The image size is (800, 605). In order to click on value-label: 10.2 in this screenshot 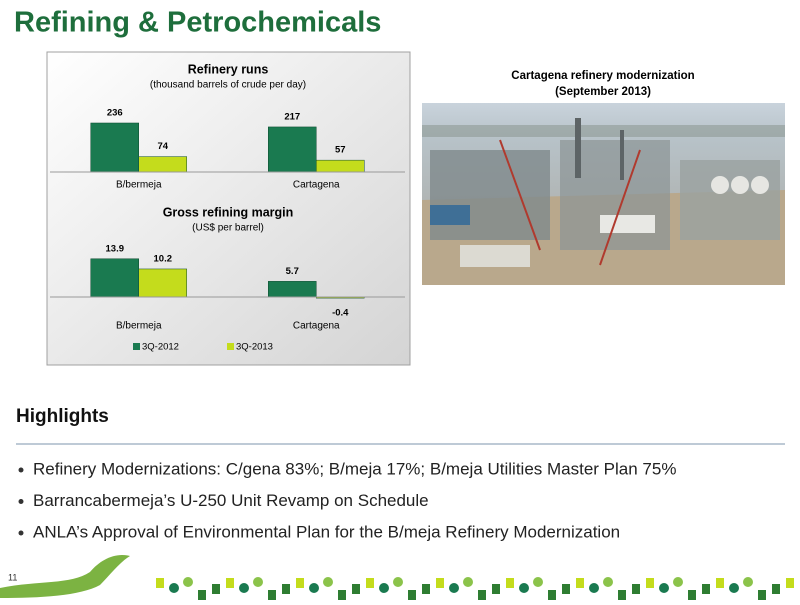, I will do `click(163, 258)`.